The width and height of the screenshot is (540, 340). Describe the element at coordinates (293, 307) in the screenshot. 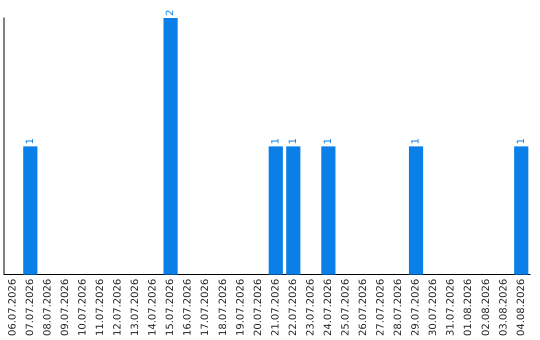

I see `x-tick-label: 22.07.2026` at that location.